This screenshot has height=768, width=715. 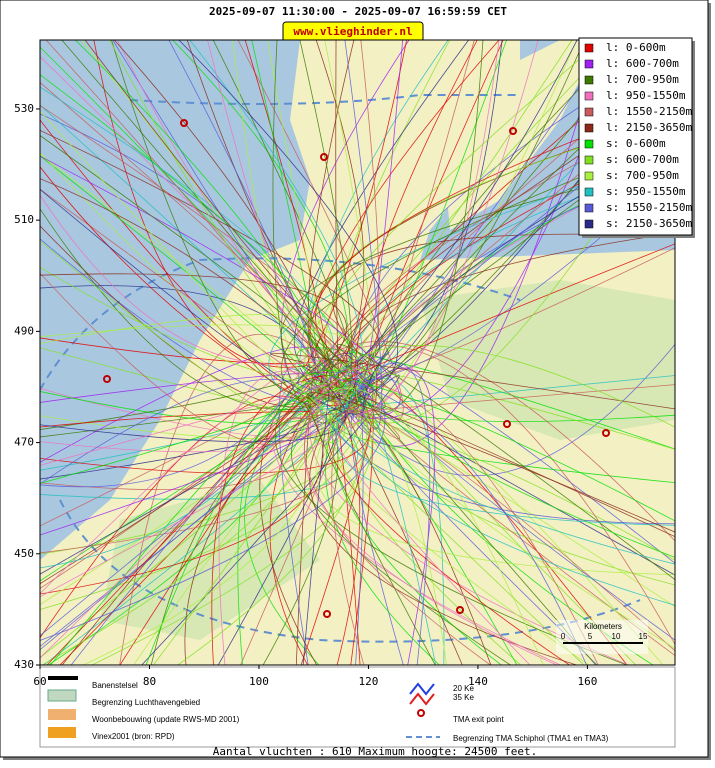 What do you see at coordinates (24, 442) in the screenshot?
I see `y-tick-label: 470` at bounding box center [24, 442].